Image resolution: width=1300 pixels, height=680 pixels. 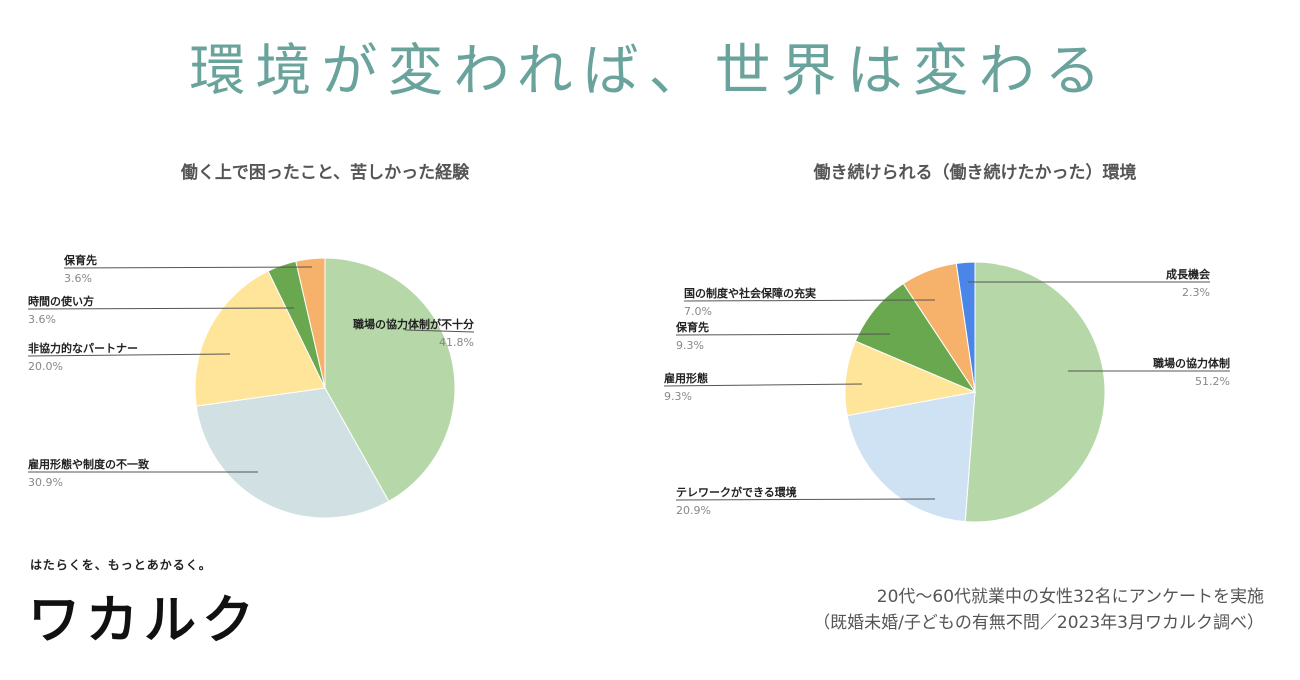 I want to click on slice-value-label: 51.2%, so click(x=1212, y=381).